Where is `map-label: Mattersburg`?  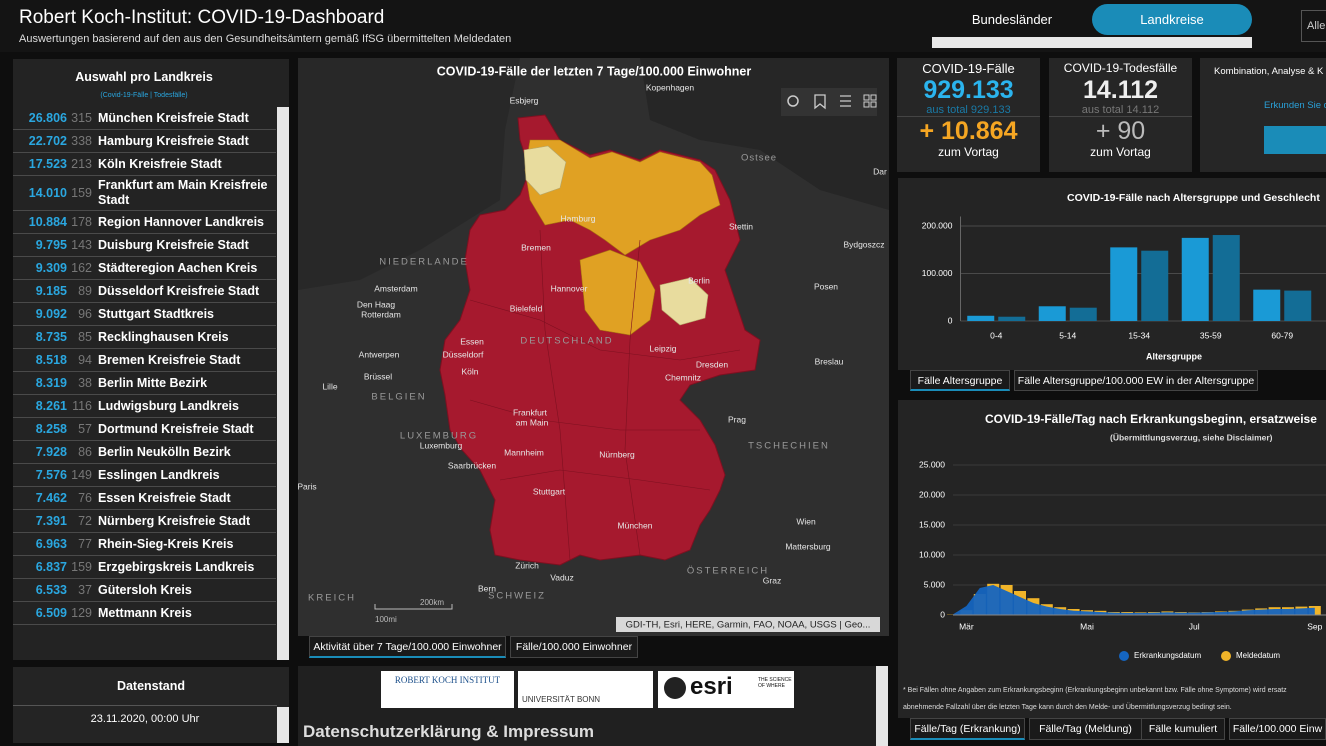 map-label: Mattersburg is located at coordinates (808, 546).